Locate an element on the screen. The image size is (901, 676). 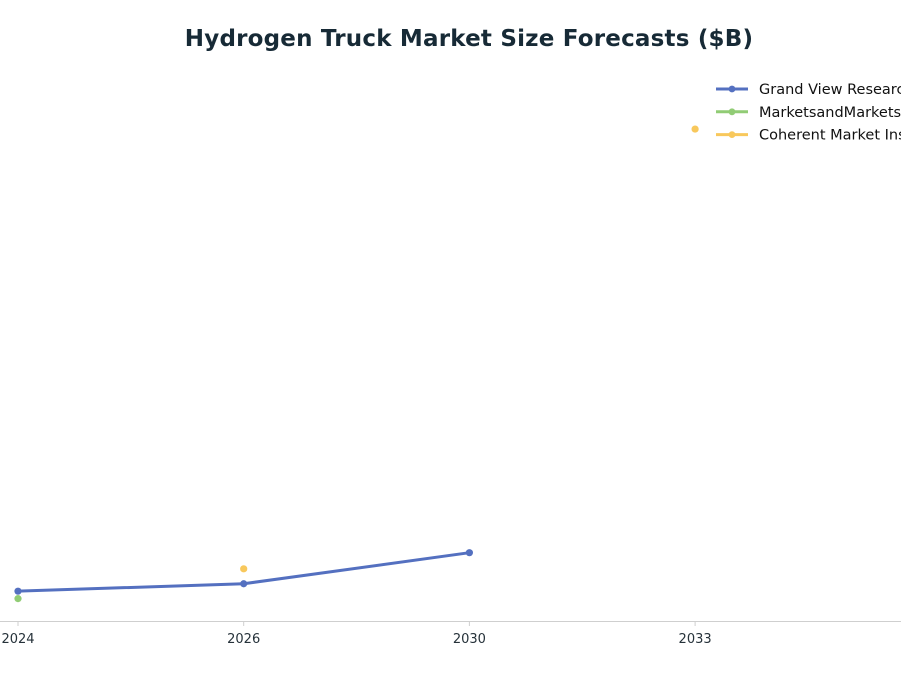
legend-marker-grand-view-research is located at coordinates (732, 89).